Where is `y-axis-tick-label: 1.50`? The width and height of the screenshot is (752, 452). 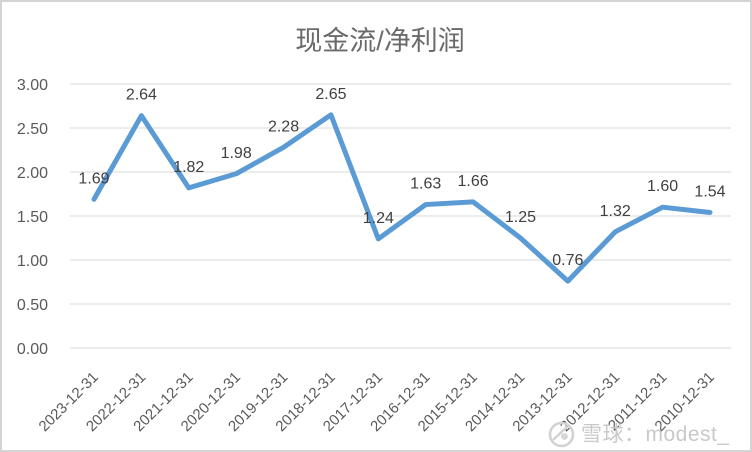
y-axis-tick-label: 1.50 is located at coordinates (32, 217).